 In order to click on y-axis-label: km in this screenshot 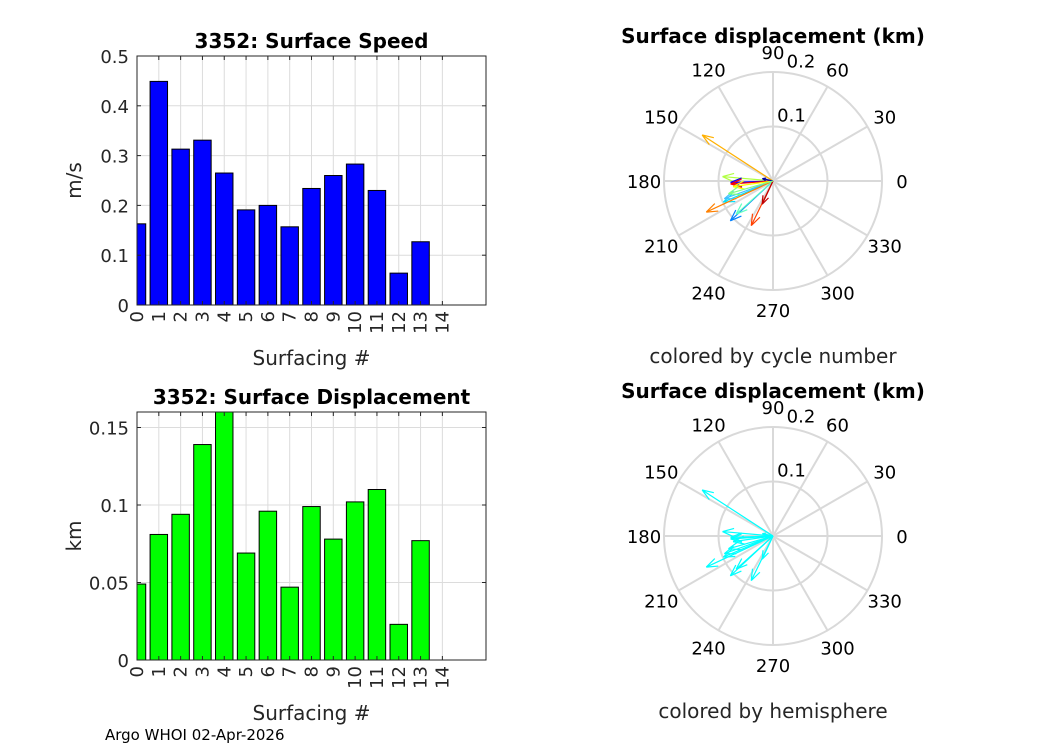, I will do `click(74, 535)`.